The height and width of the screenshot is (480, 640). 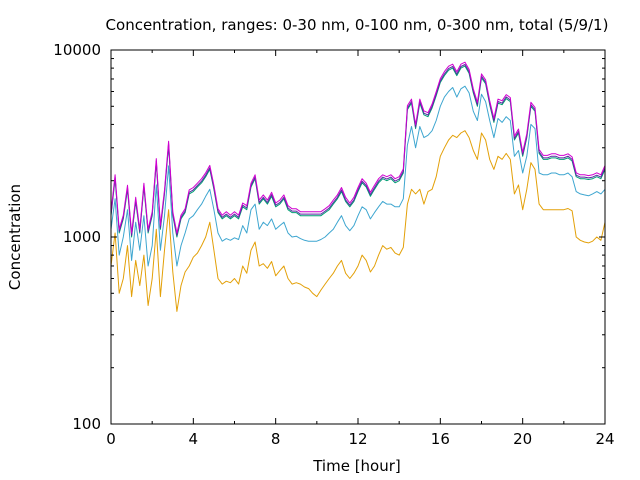 I want to click on x-tick-label: 12, so click(x=357, y=439).